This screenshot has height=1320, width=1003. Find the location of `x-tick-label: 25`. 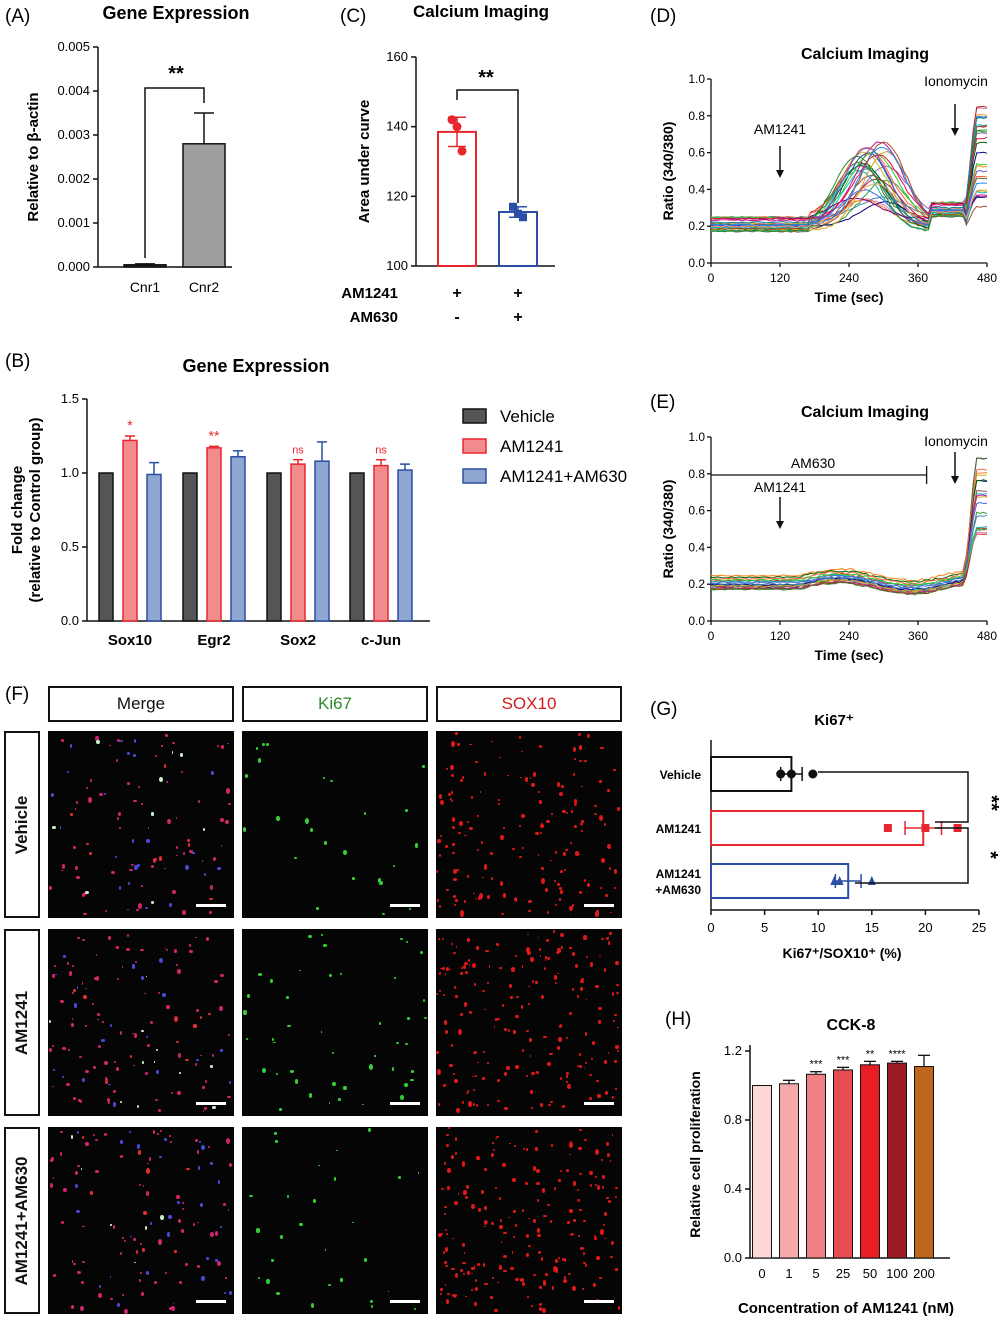

x-tick-label: 25 is located at coordinates (979, 927).